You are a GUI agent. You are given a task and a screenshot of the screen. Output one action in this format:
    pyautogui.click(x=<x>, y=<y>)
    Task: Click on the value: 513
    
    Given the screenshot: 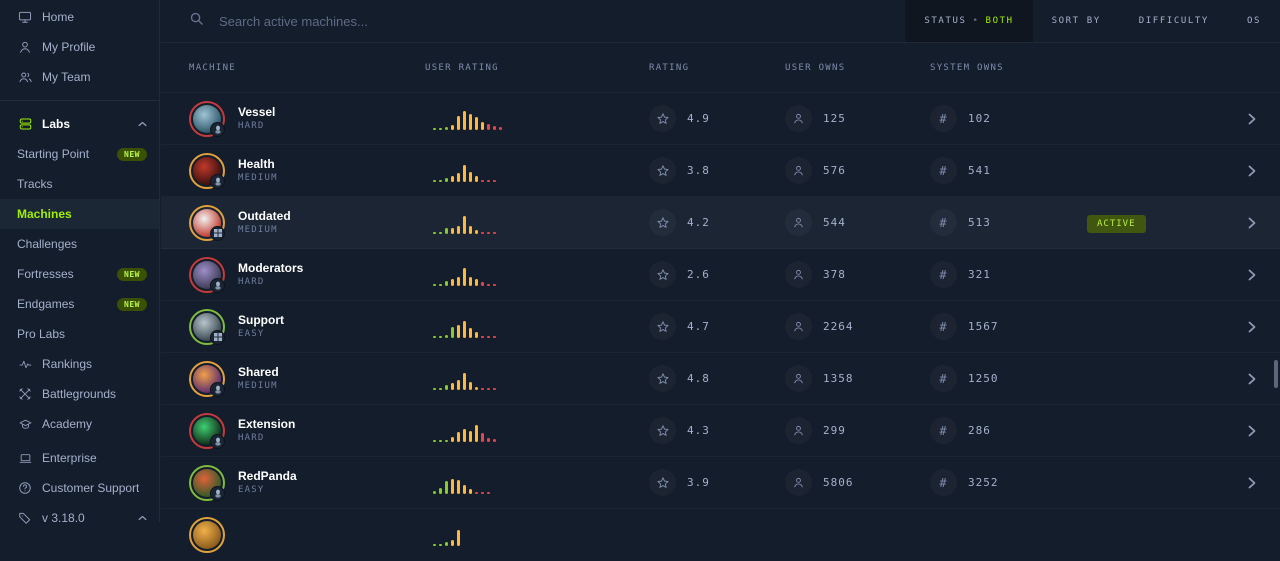 What is the action you would take?
    pyautogui.click(x=979, y=222)
    